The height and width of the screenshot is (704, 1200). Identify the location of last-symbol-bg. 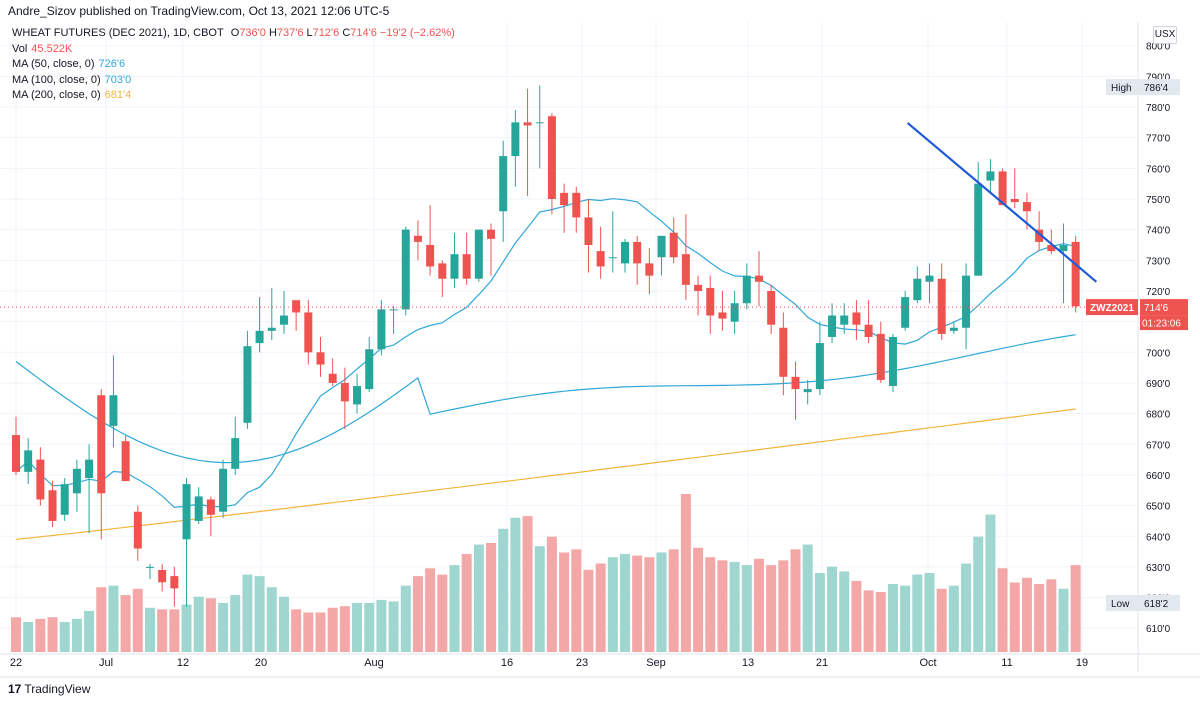
(1112, 307).